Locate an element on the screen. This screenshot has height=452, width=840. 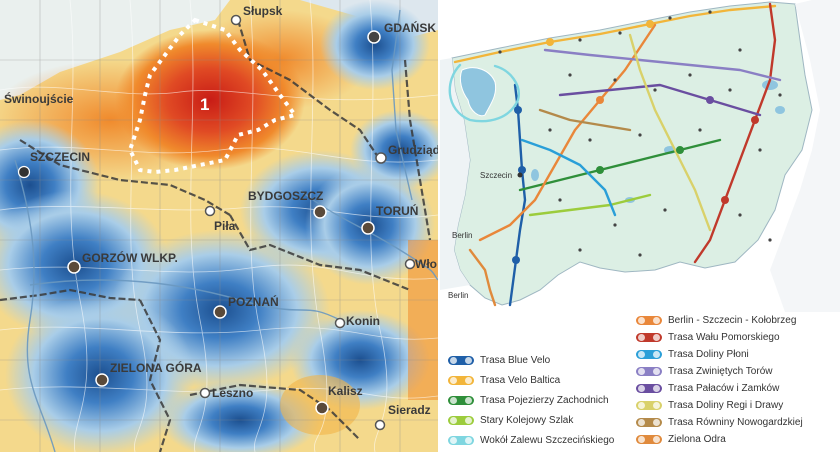
route-zielona-odra is located at coordinates (482, 277).